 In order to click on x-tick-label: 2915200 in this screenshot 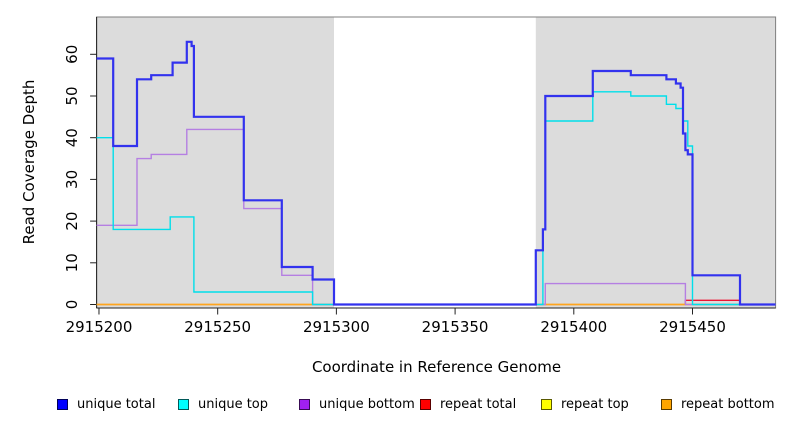, I will do `click(99, 327)`.